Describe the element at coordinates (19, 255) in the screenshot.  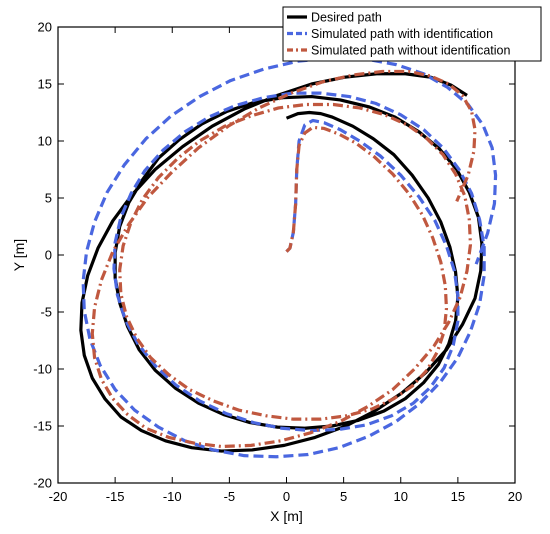
I see `y-axis-label: Y [m]` at that location.